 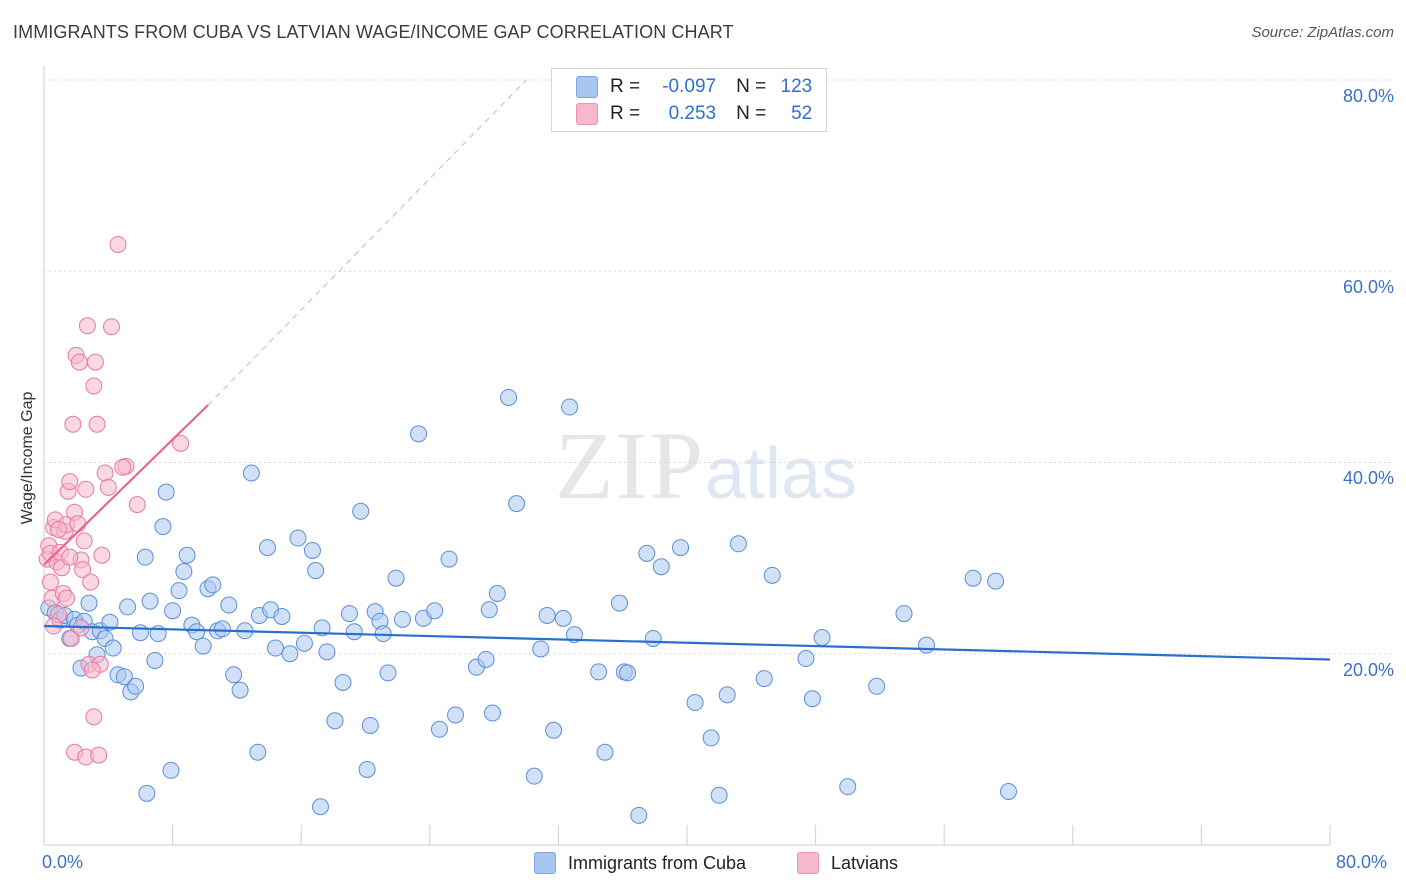 I want to click on series-legend: Immigrants from Cuba Latvians, so click(x=703, y=865).